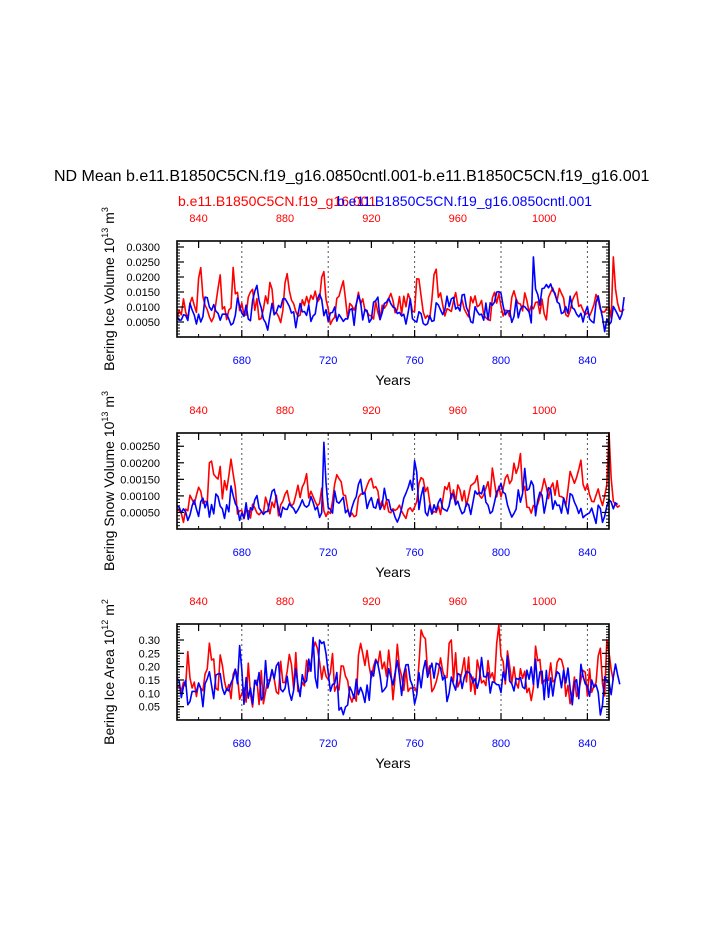 This screenshot has width=723, height=935. What do you see at coordinates (140, 480) in the screenshot?
I see `y-tick-label: 0.00150` at bounding box center [140, 480].